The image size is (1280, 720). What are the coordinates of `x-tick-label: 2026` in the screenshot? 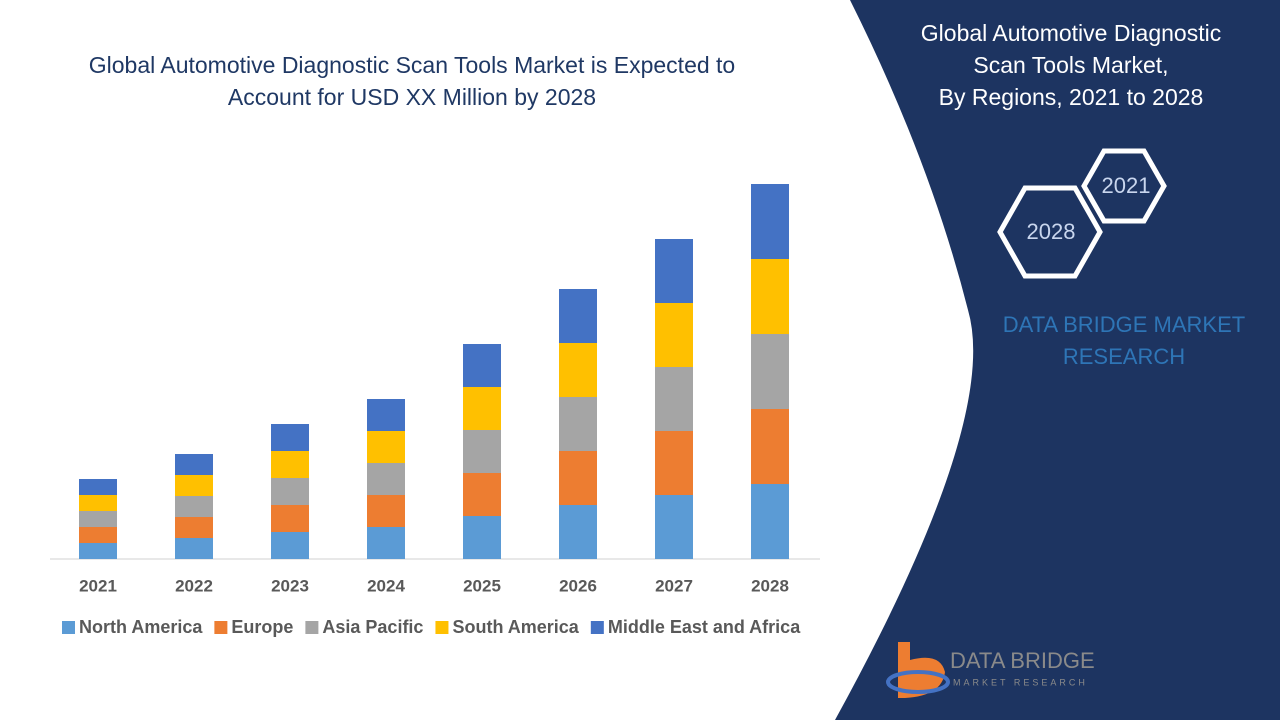 It's located at (578, 585).